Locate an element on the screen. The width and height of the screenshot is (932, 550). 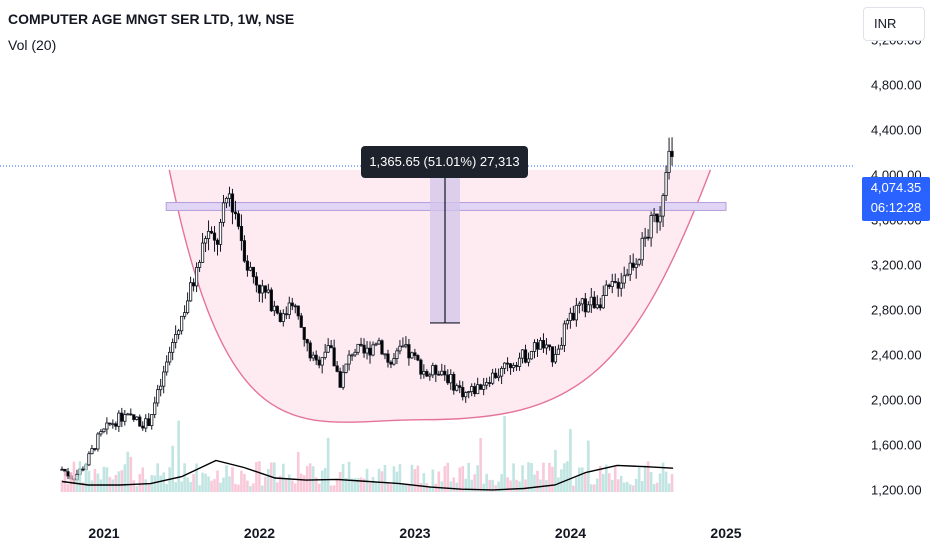
volume-ma-line is located at coordinates (367, 475).